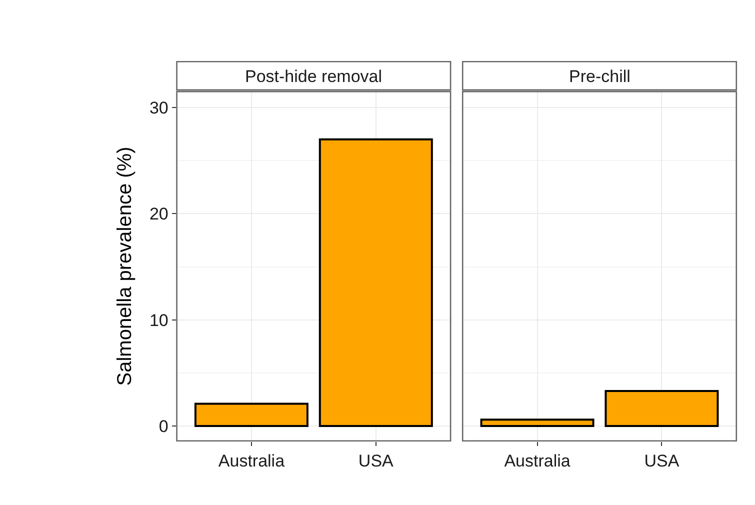 The width and height of the screenshot is (755, 505). Describe the element at coordinates (599, 76) in the screenshot. I see `chart-title: Pre-chill` at that location.